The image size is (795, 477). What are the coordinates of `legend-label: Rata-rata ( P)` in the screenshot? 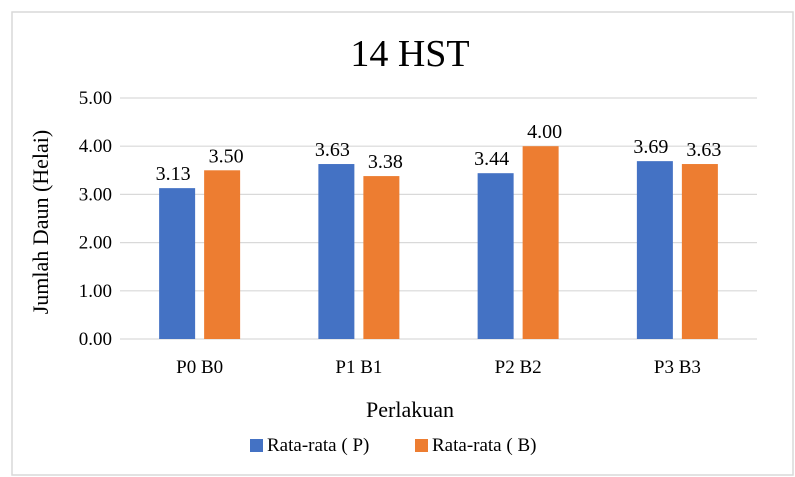 It's located at (318, 445).